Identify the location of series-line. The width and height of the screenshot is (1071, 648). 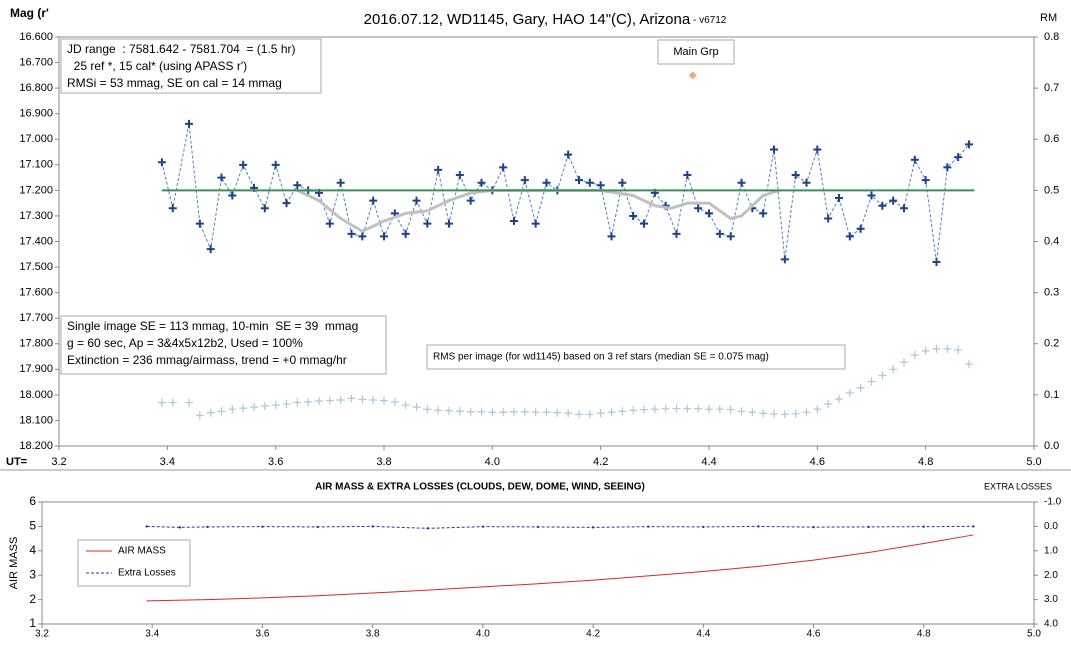
(560, 568).